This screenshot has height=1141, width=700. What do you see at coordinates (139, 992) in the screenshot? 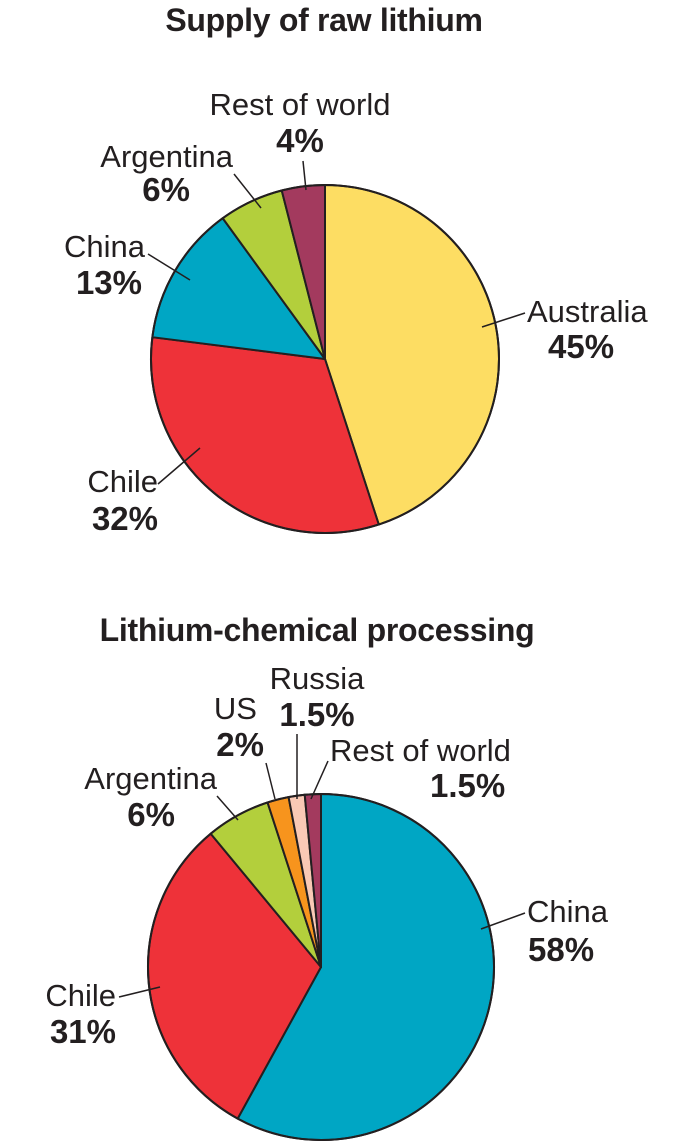
I see `leader-line-chemical-processing-chile` at bounding box center [139, 992].